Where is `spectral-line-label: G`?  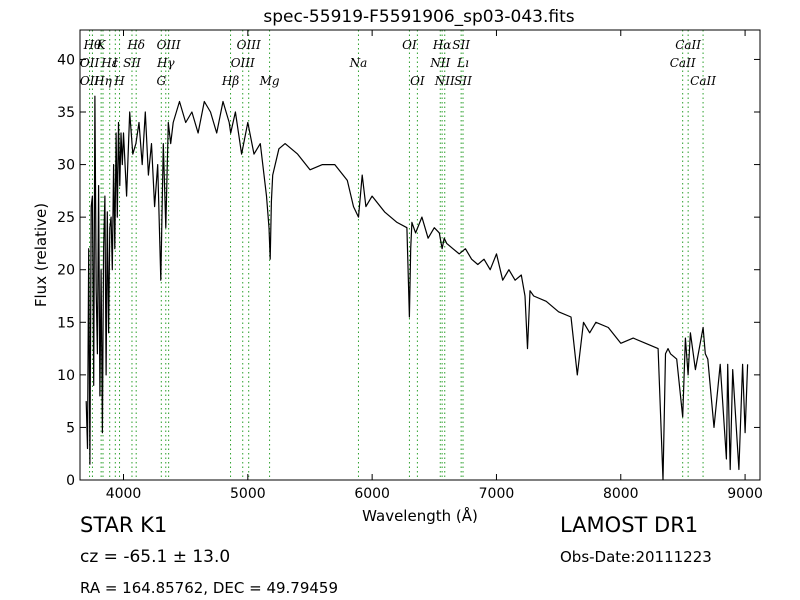
spectral-line-label: G is located at coordinates (162, 81).